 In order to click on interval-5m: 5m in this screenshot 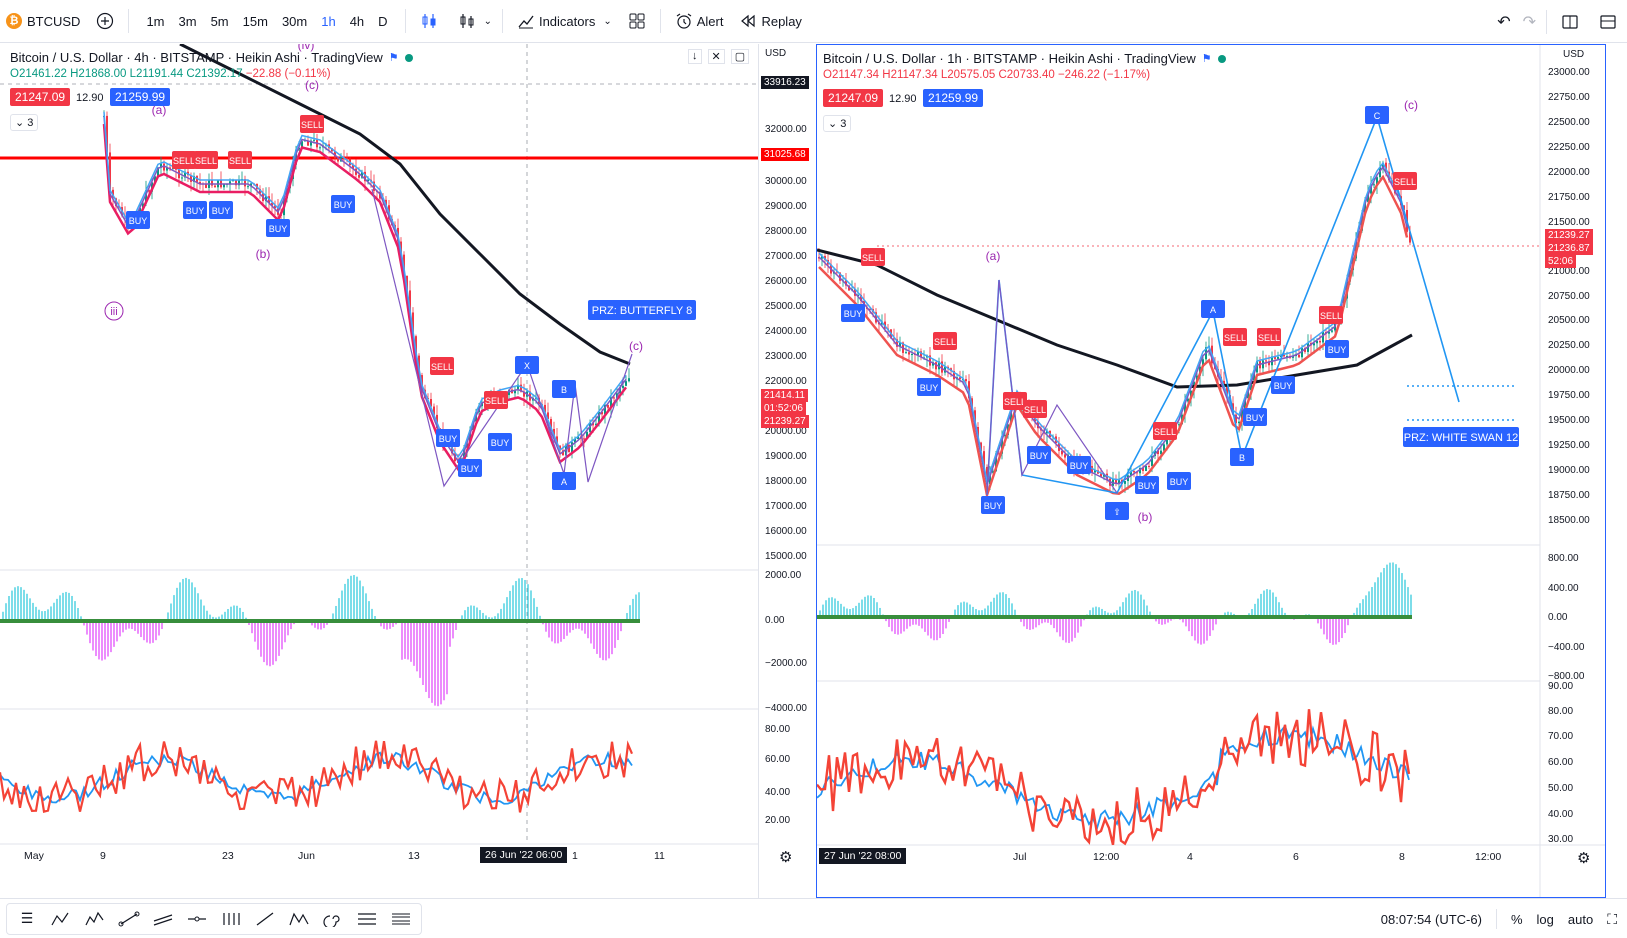, I will do `click(219, 21)`.